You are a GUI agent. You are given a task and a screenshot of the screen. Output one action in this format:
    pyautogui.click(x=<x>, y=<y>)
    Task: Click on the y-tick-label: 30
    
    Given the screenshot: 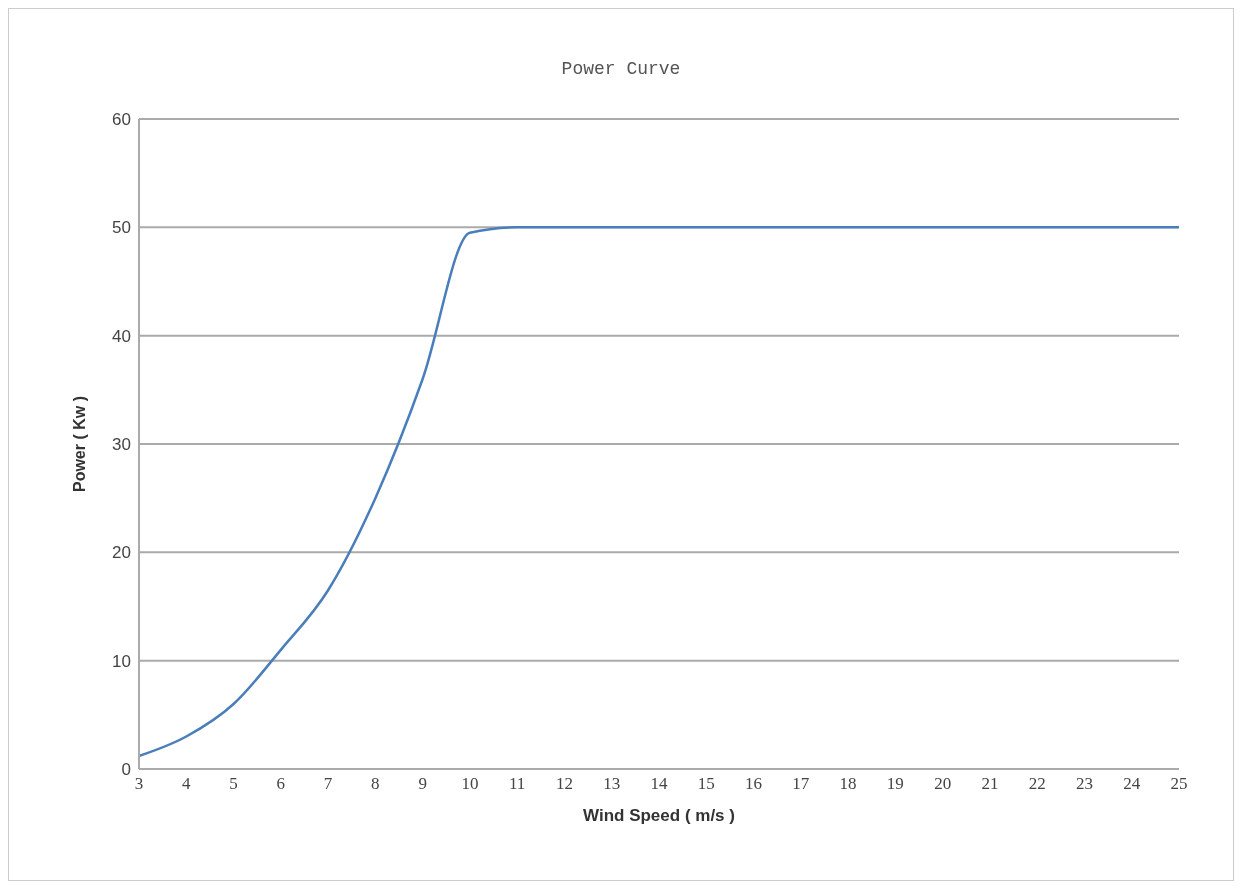 What is the action you would take?
    pyautogui.click(x=121, y=445)
    